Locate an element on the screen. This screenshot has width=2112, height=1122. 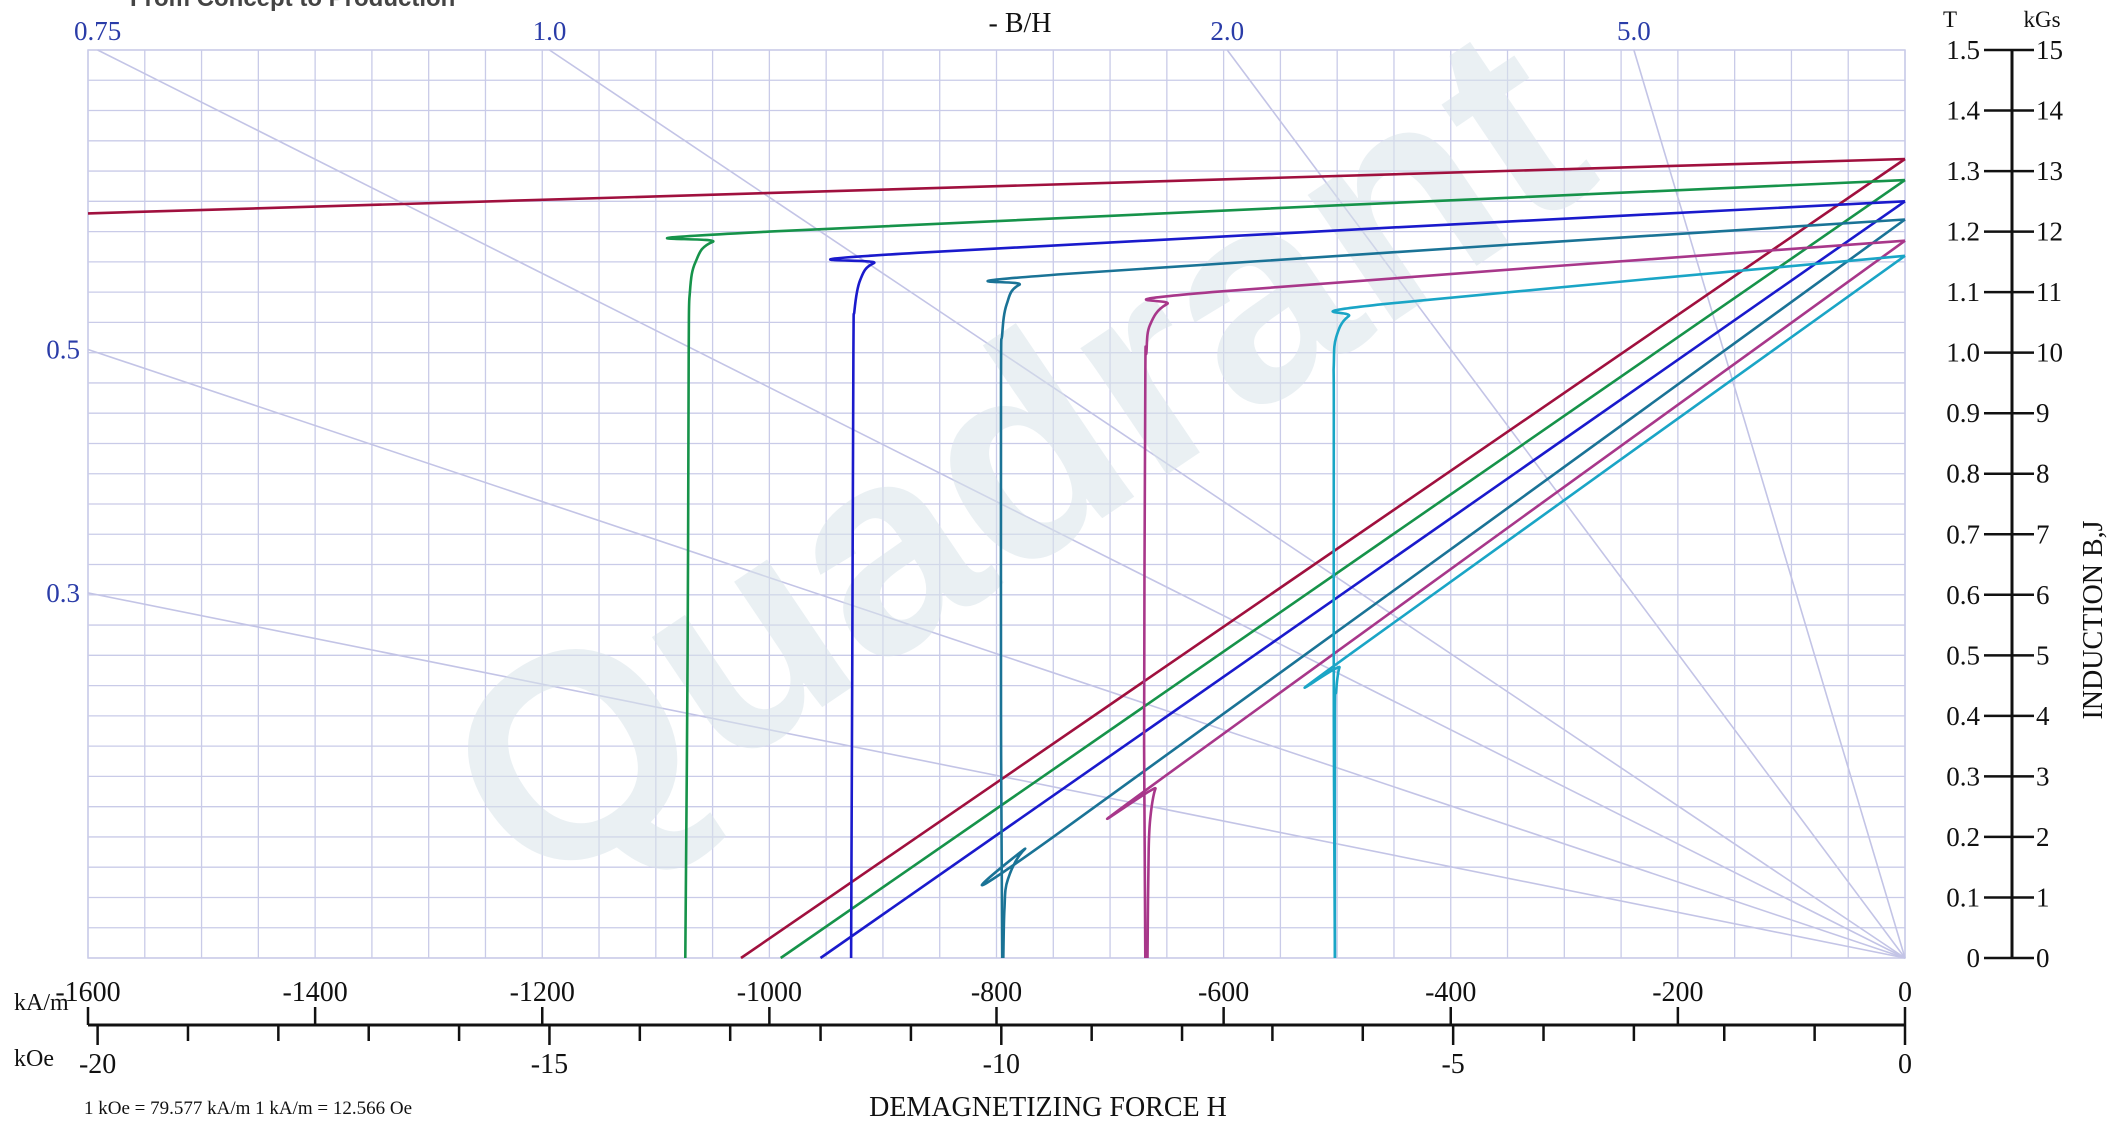
kgs-tick-label: 14 is located at coordinates (2050, 111).